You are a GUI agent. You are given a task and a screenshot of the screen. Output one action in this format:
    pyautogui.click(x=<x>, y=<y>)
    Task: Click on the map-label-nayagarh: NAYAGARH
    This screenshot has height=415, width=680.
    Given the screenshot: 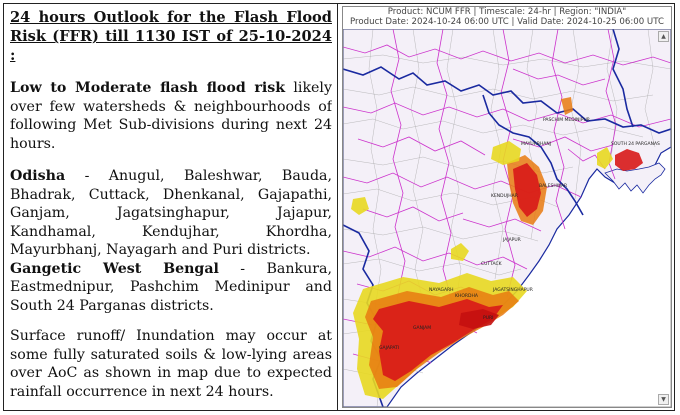 What is the action you would take?
    pyautogui.click(x=441, y=290)
    